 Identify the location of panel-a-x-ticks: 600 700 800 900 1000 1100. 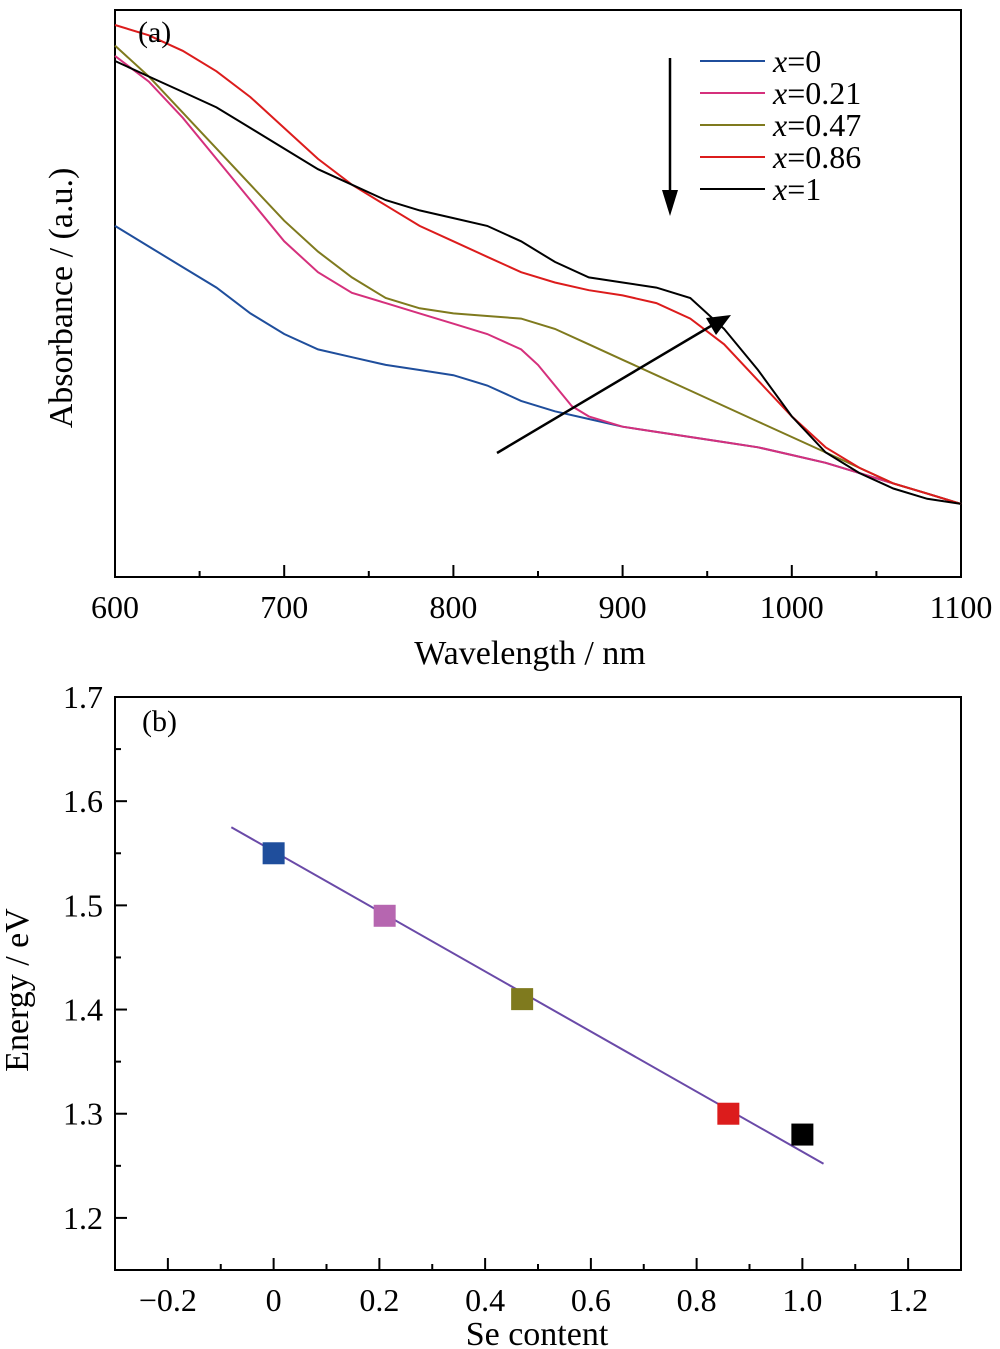
(541, 595).